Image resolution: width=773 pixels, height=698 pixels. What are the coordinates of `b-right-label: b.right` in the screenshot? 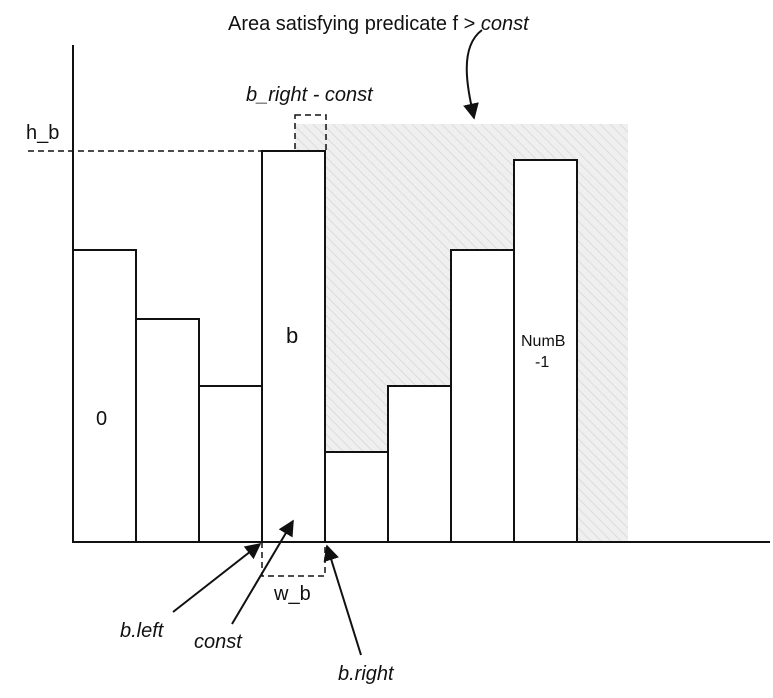 It's located at (366, 674).